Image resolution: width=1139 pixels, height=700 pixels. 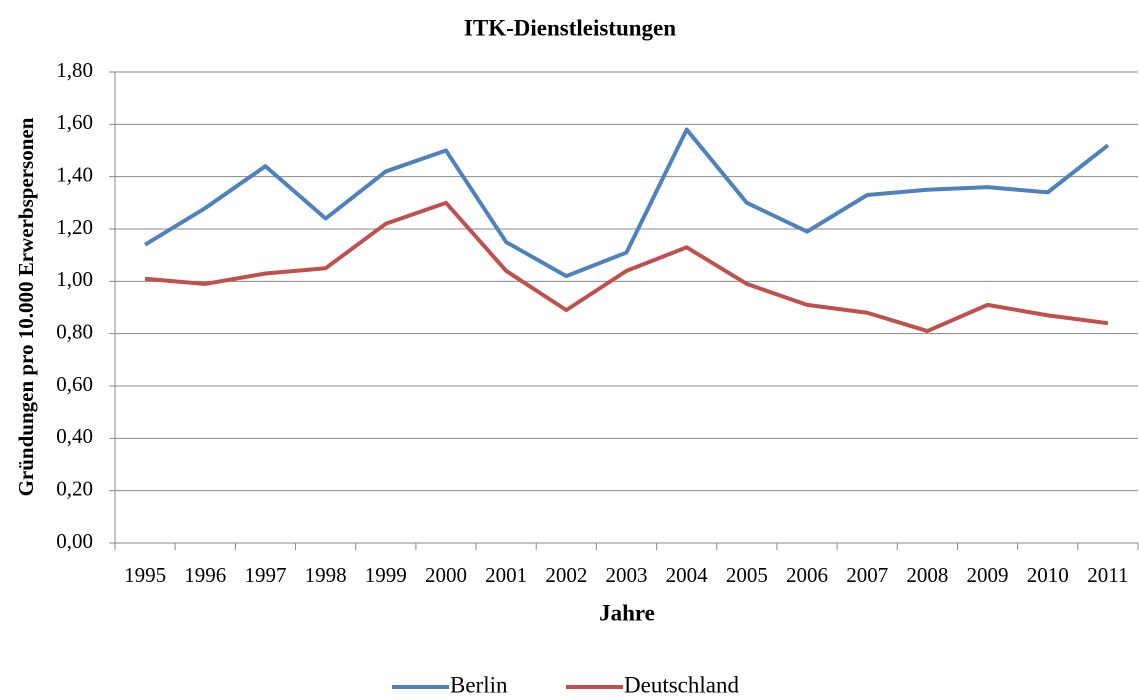 I want to click on x-tick-label: 2011, so click(x=1107, y=575).